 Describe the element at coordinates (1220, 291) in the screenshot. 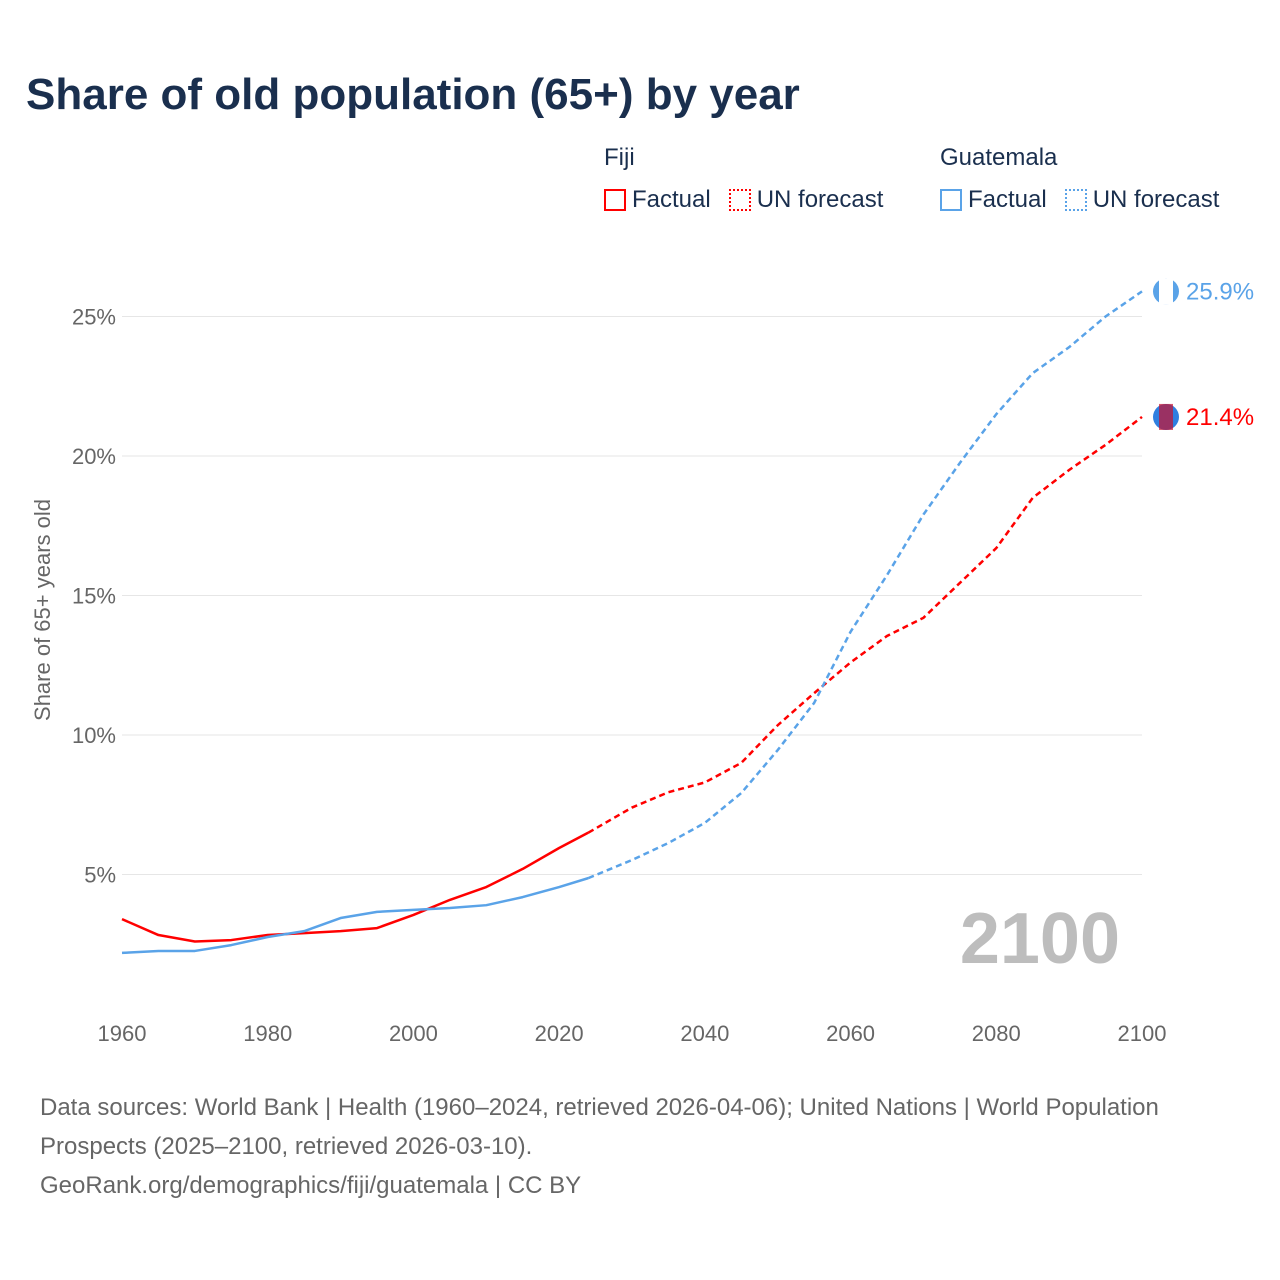

I see `end-value-label: 25.9%` at that location.